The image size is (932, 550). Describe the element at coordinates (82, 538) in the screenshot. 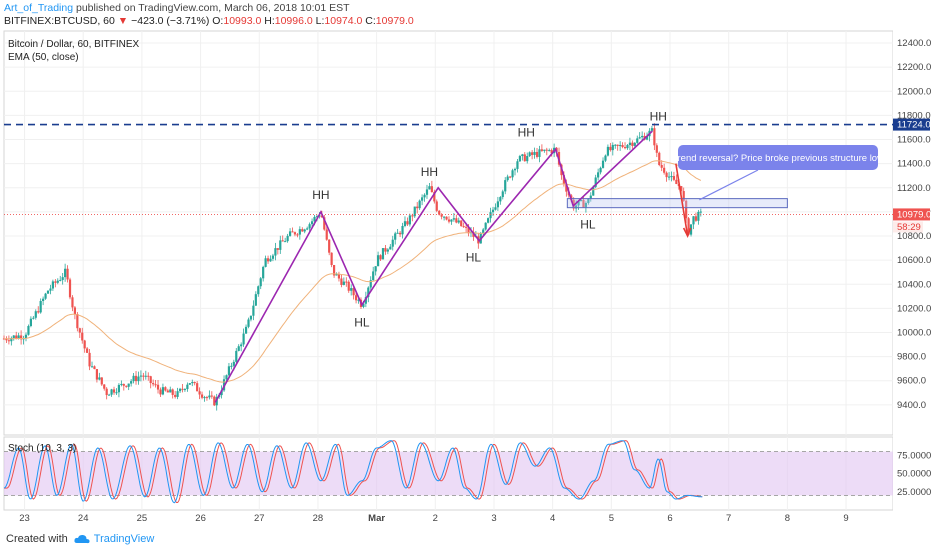

I see `cloud-icon` at that location.